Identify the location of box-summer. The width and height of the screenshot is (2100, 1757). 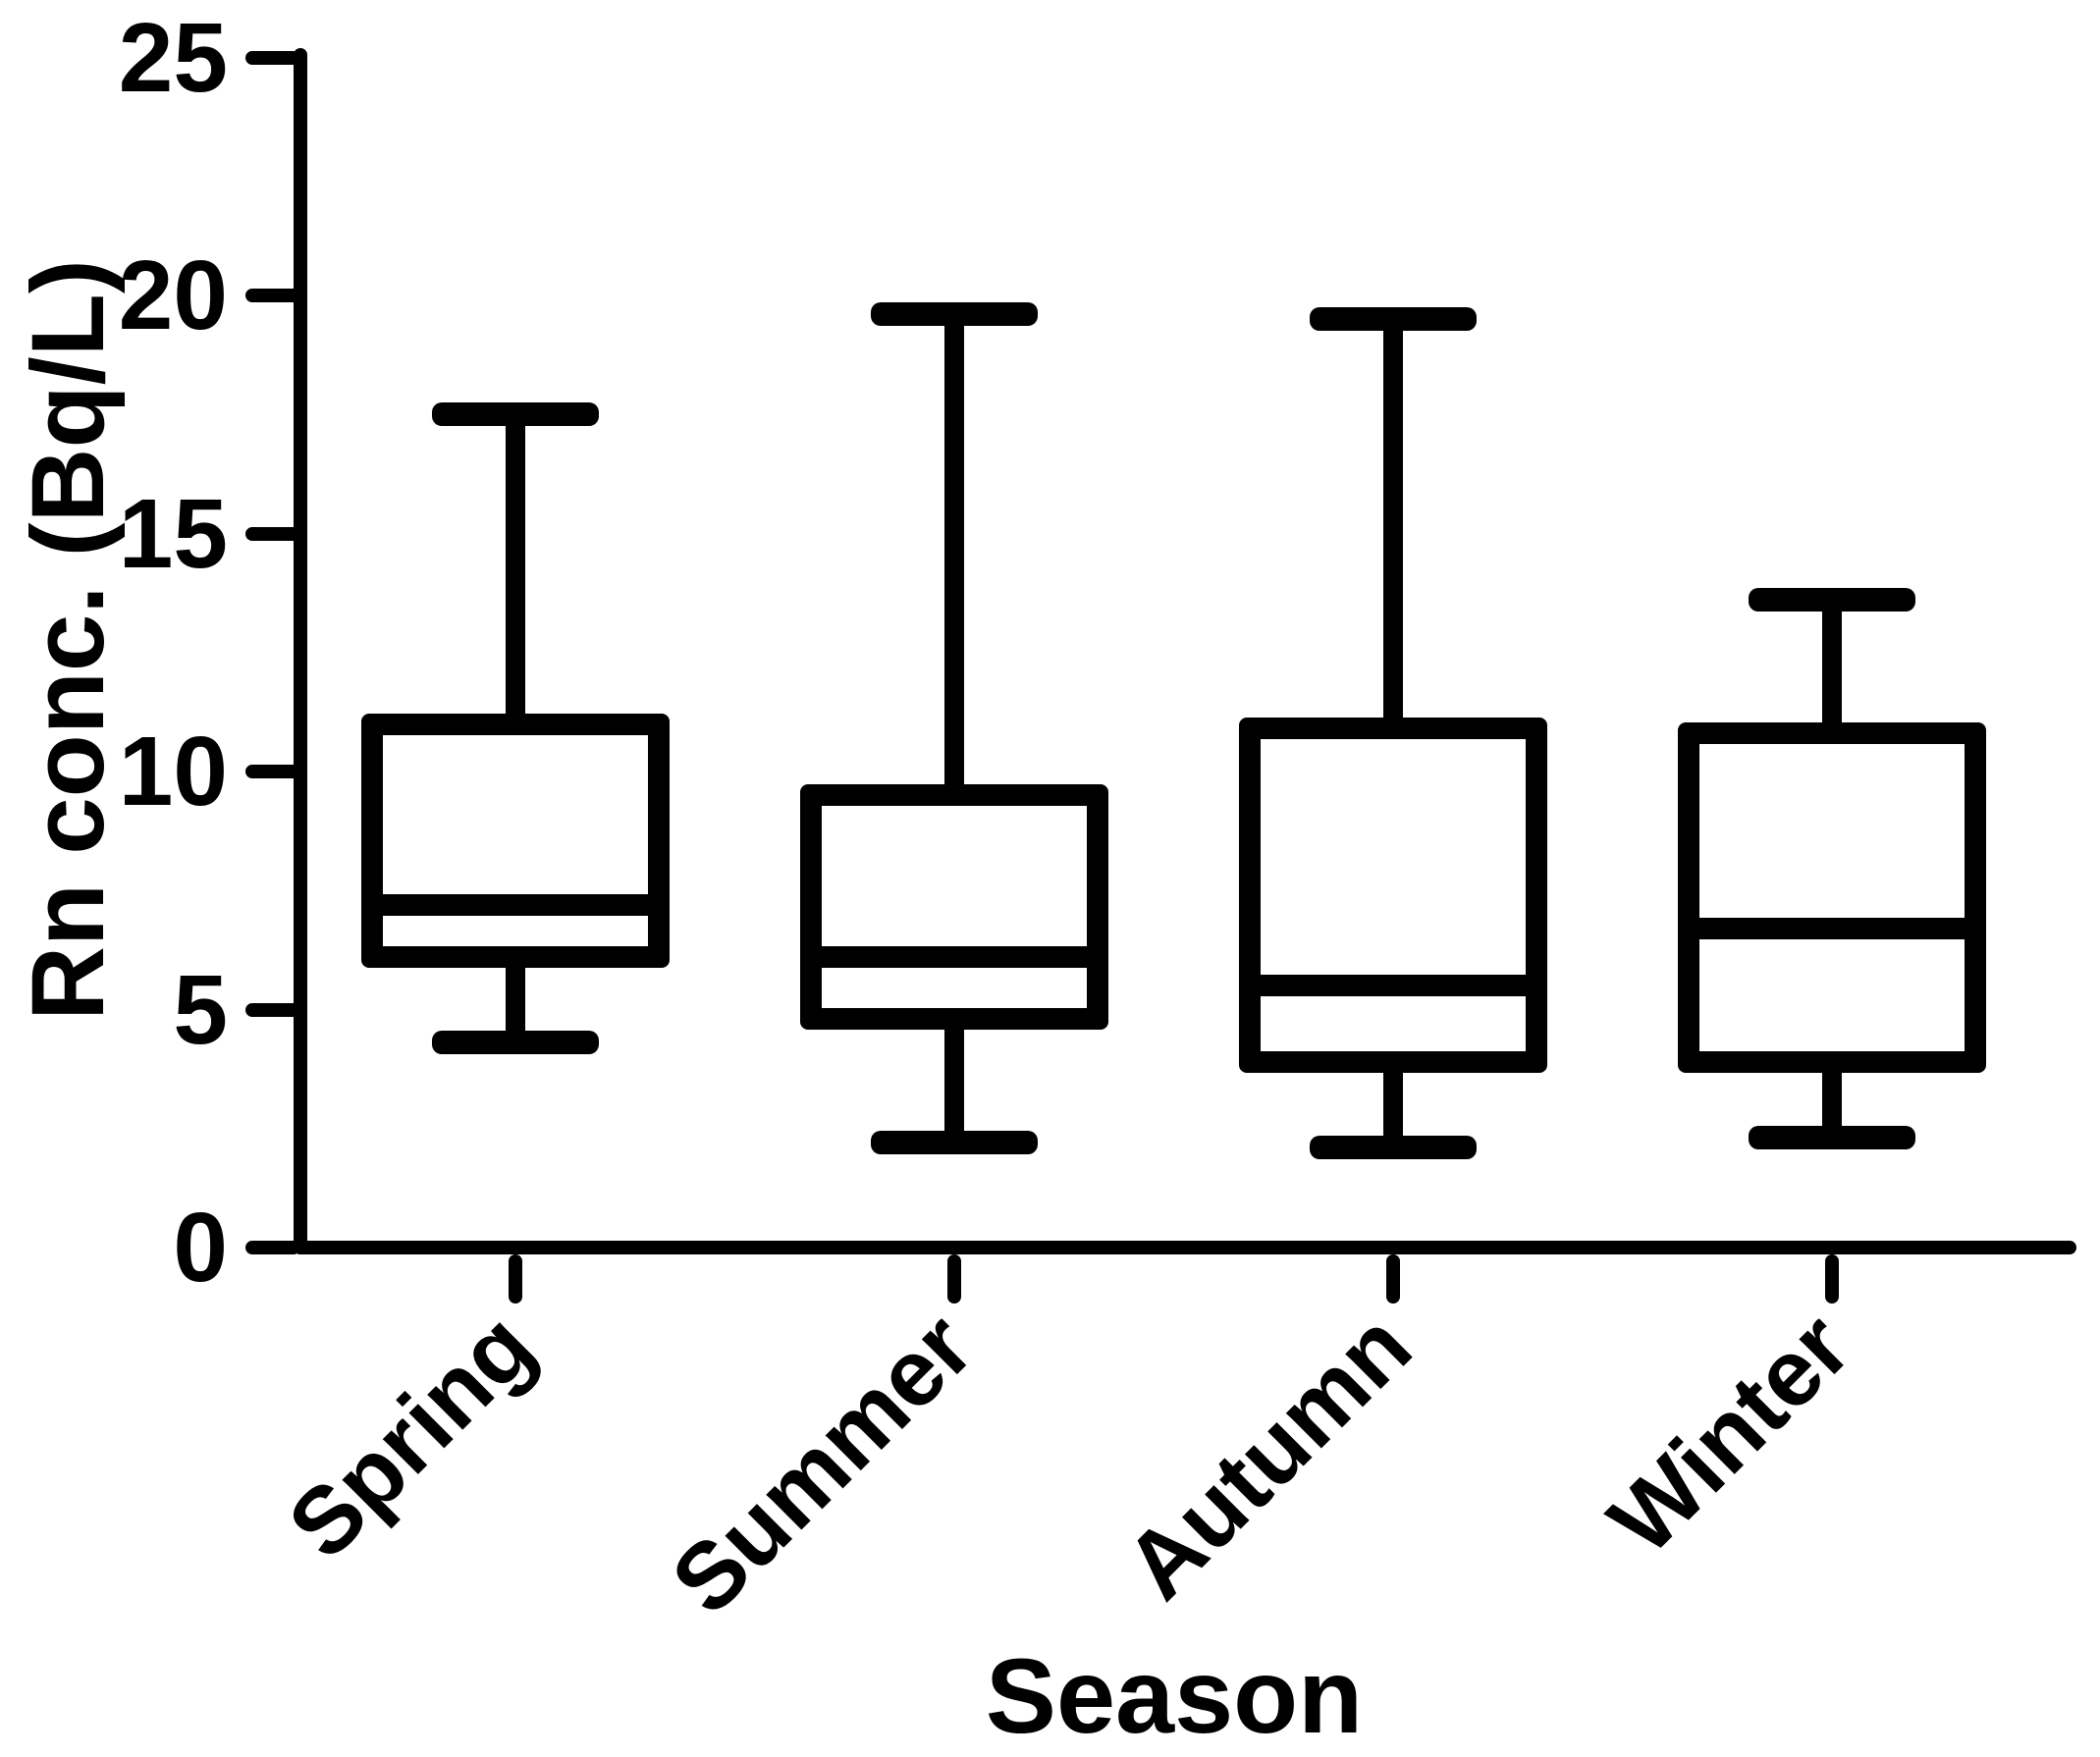
(954, 908).